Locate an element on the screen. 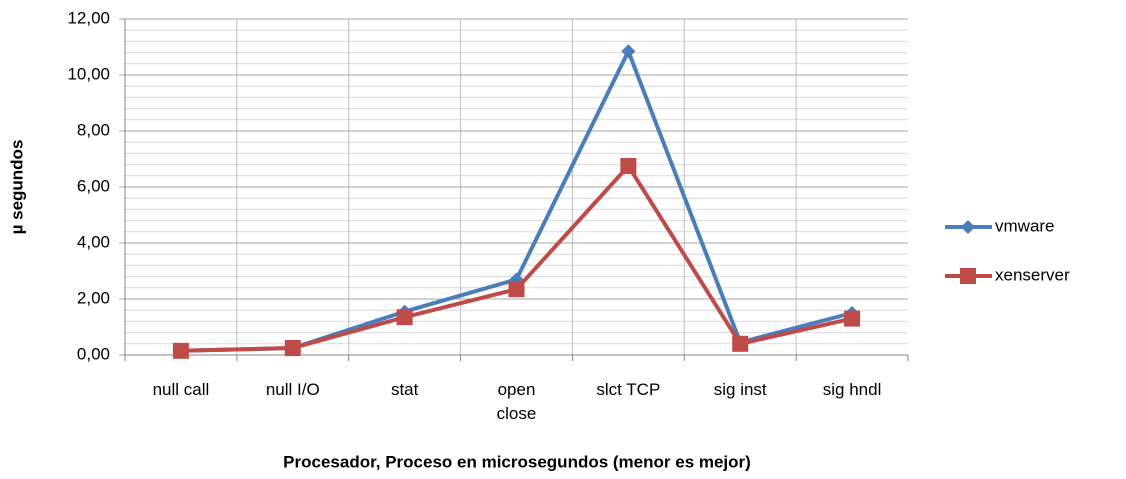 This screenshot has height=479, width=1126. x-tick-label: stat is located at coordinates (404, 389).